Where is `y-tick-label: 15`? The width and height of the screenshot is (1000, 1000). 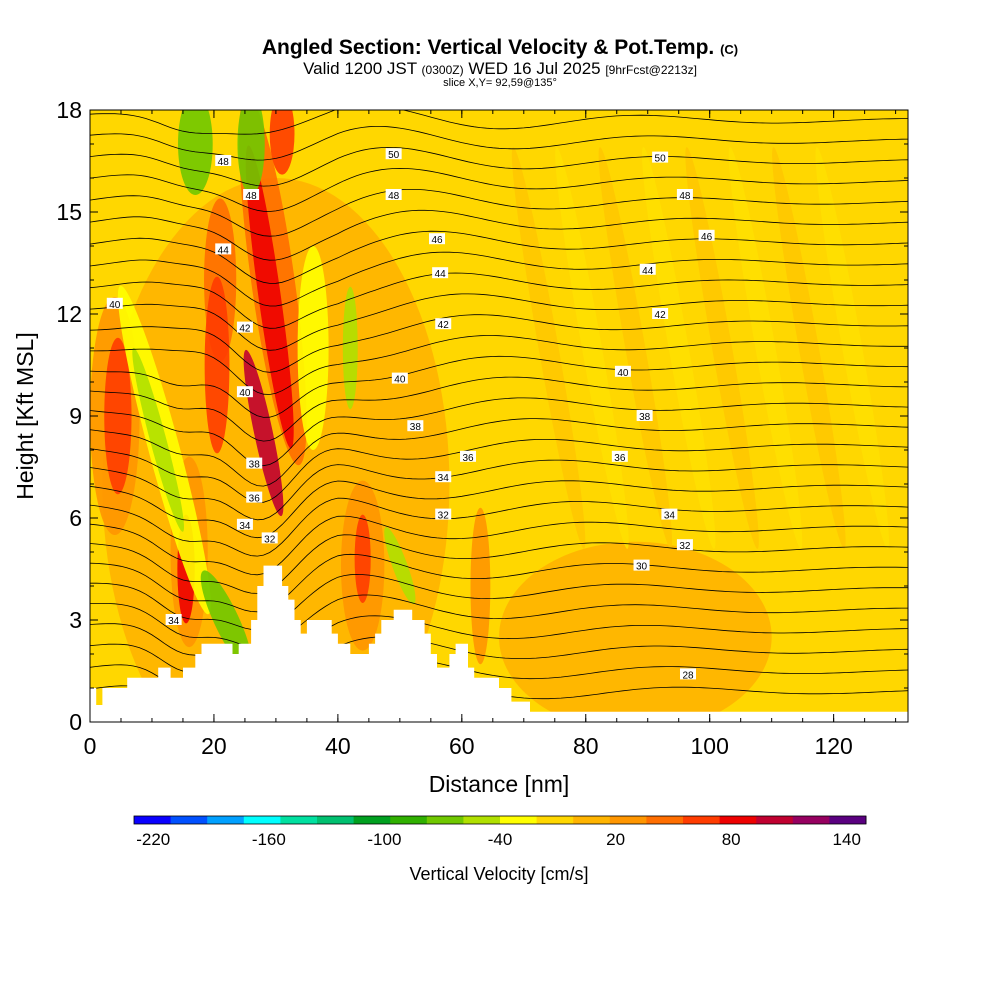
y-tick-label: 15 is located at coordinates (69, 212).